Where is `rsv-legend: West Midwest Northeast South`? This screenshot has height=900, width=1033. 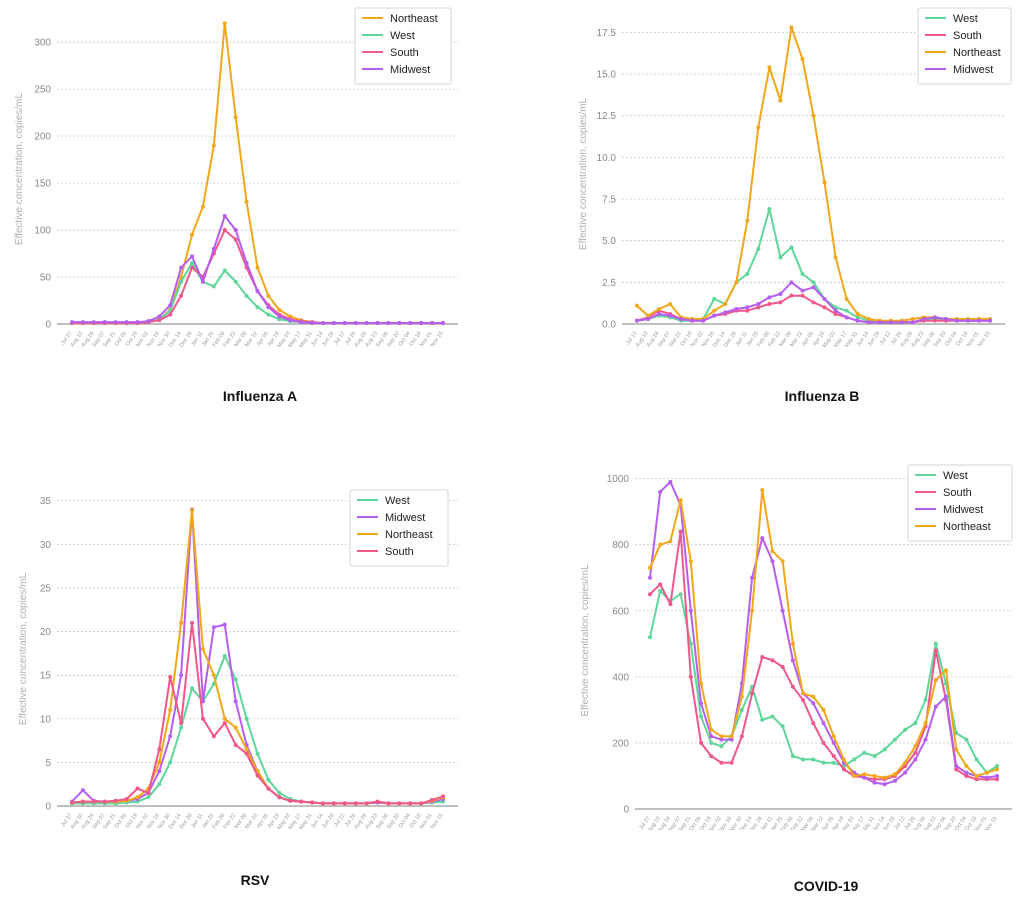 rsv-legend: West Midwest Northeast South is located at coordinates (399, 528).